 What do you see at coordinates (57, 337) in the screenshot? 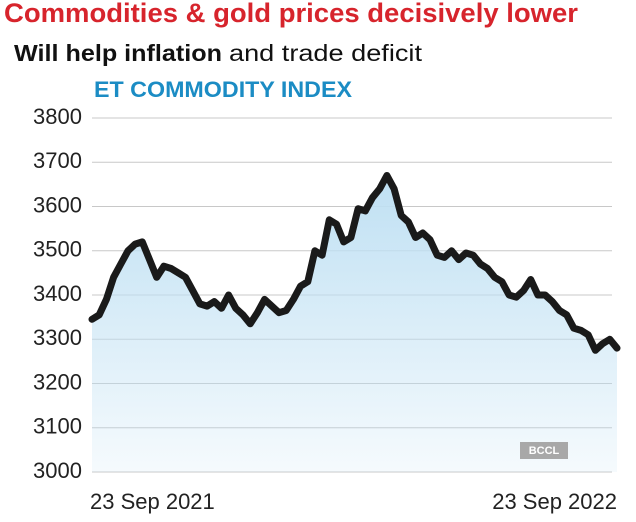
I see `y-tick-label: 3300` at bounding box center [57, 337].